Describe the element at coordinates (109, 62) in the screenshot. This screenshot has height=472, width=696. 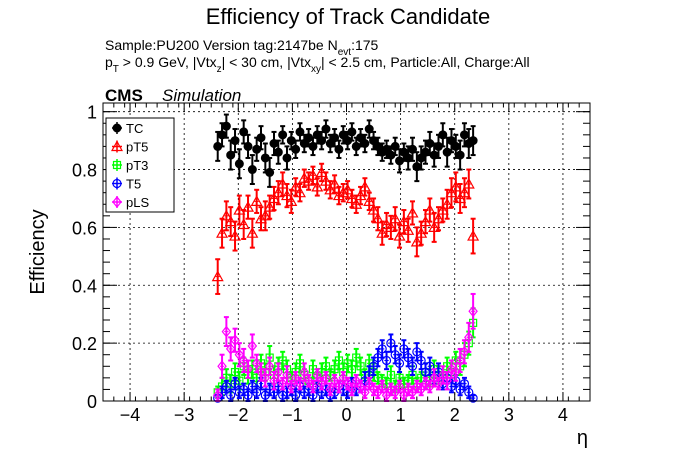
I see `pt-symbol: p` at that location.